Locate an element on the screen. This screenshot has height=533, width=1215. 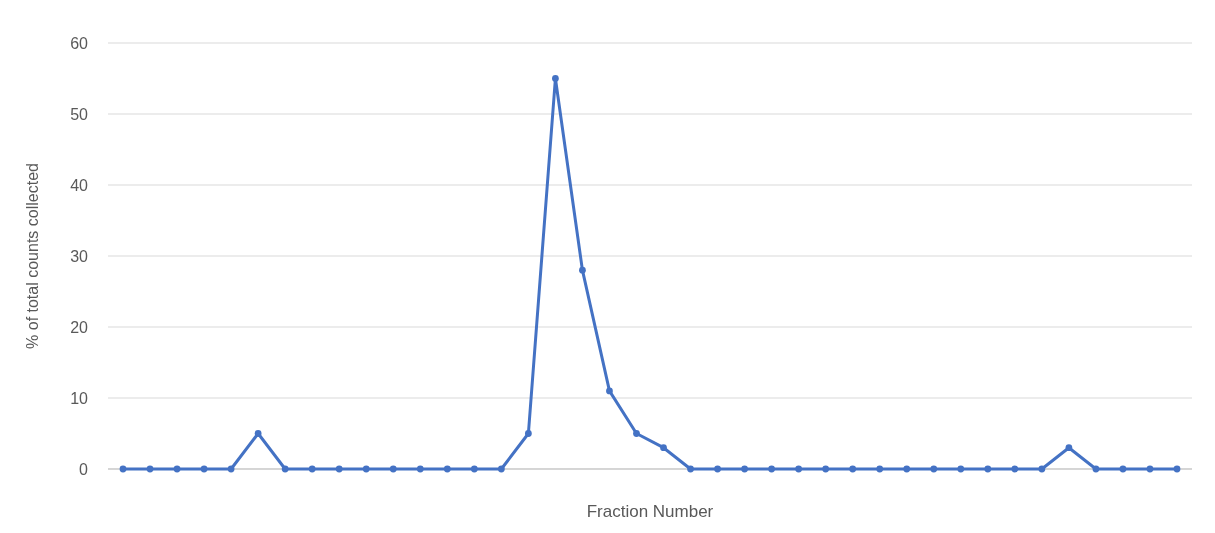
y-tick-label: 10 is located at coordinates (79, 398).